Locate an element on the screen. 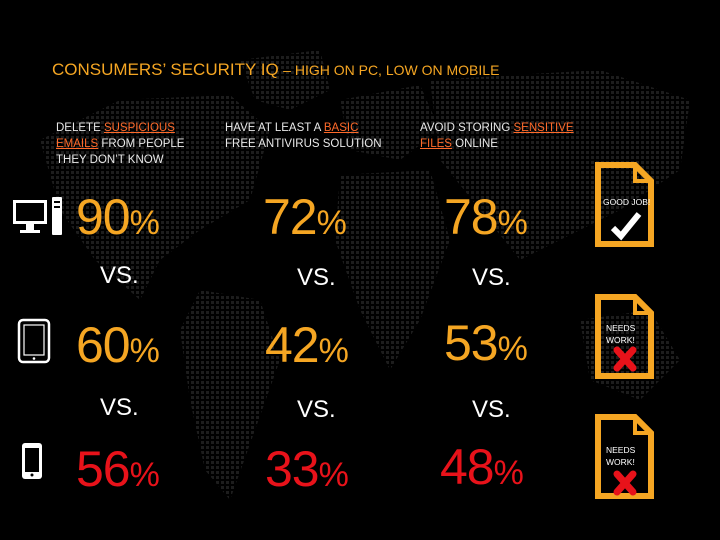  smartphone-icon is located at coordinates (32, 461).